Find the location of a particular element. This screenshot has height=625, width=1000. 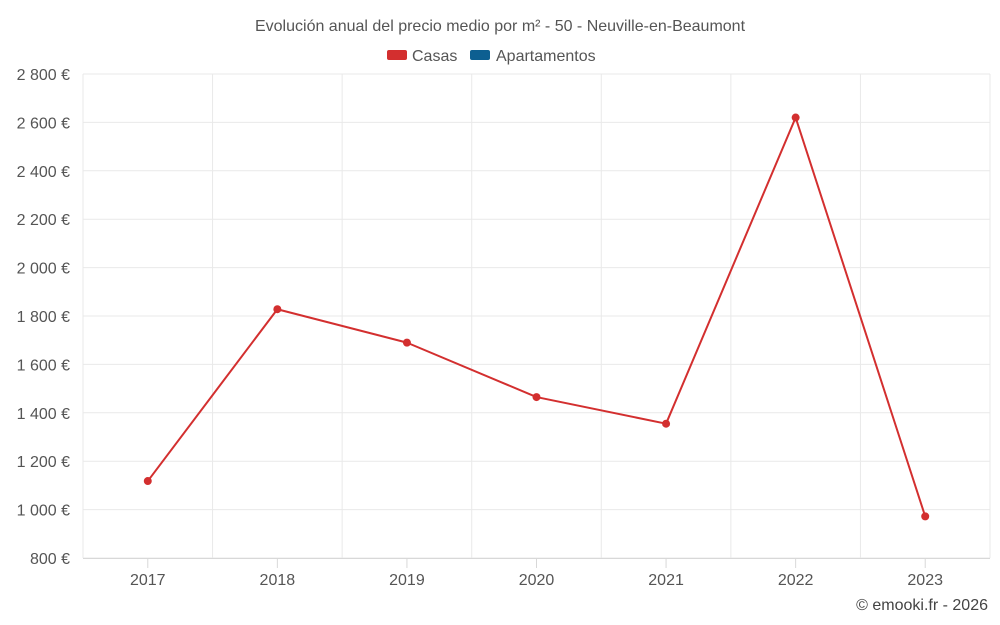

data-point-2021 is located at coordinates (666, 423).